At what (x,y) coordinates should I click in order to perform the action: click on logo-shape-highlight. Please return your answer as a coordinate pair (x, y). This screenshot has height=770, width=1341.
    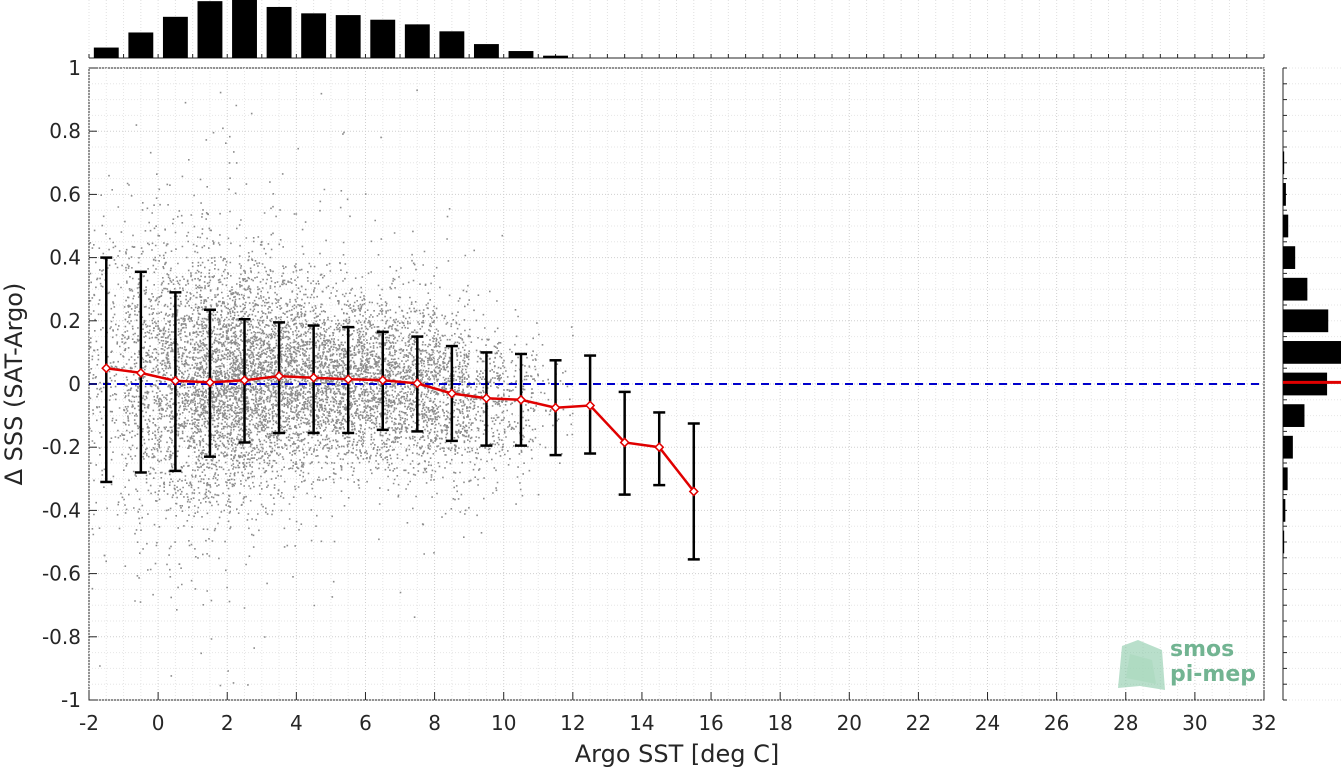
    Looking at the image, I should click on (1141, 669).